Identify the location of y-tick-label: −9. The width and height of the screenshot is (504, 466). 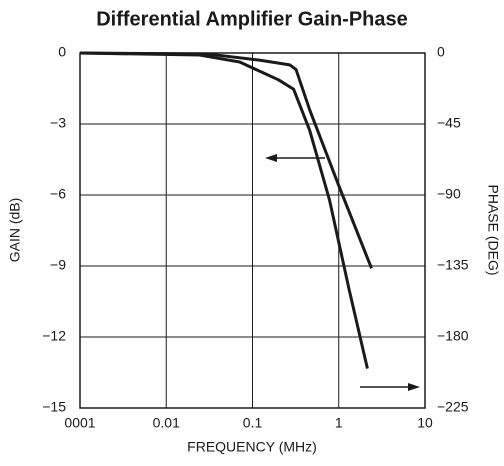
(58, 265).